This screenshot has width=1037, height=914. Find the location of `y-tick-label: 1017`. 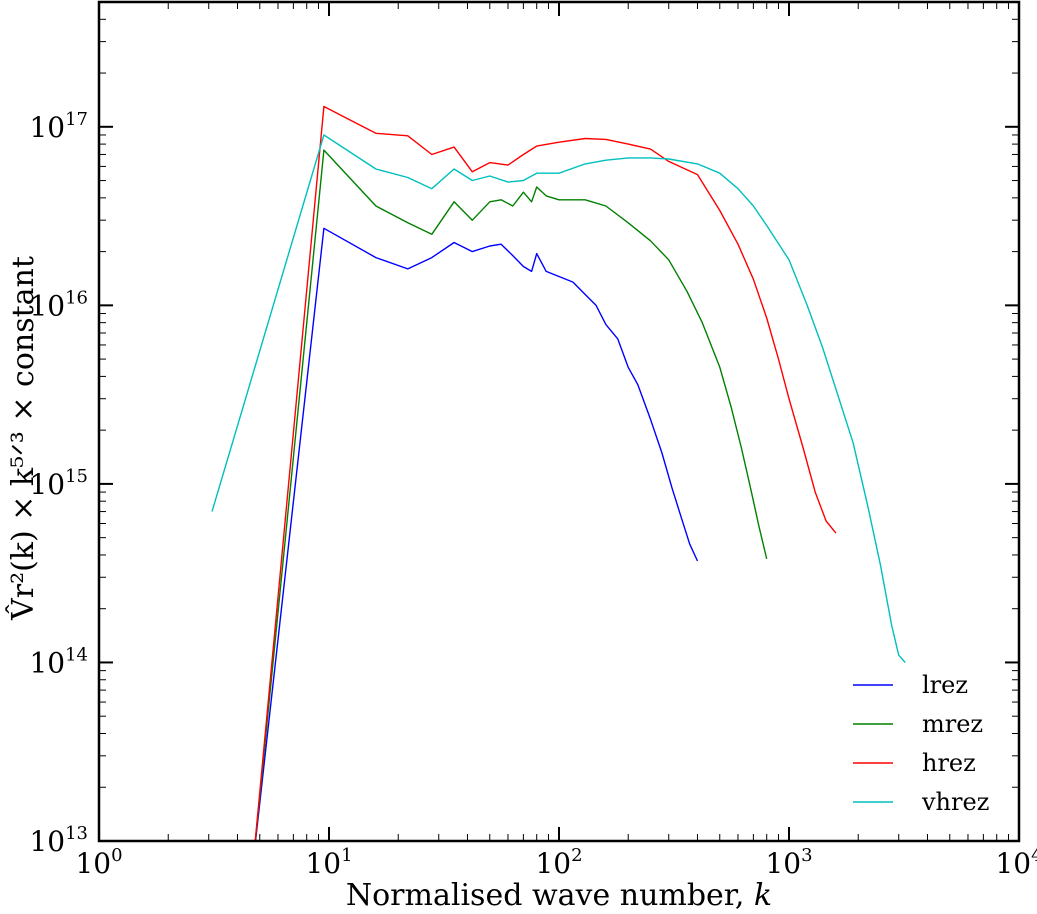

y-tick-label: 1017 is located at coordinates (58, 126).